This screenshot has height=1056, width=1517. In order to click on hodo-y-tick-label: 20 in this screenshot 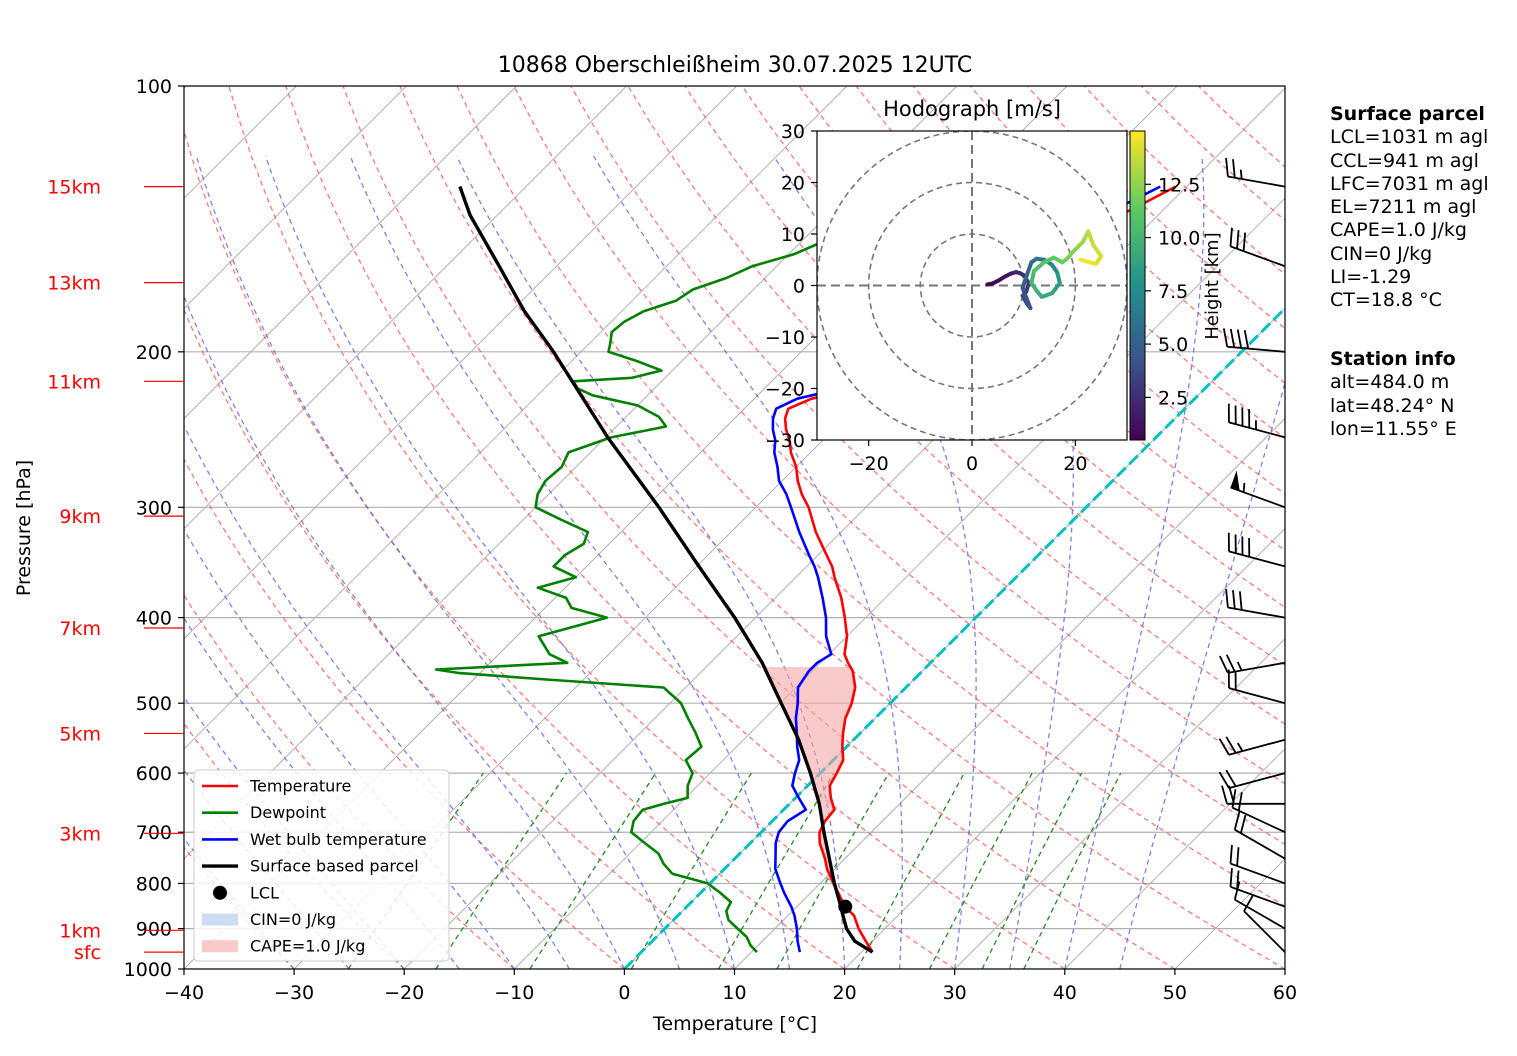, I will do `click(793, 184)`.